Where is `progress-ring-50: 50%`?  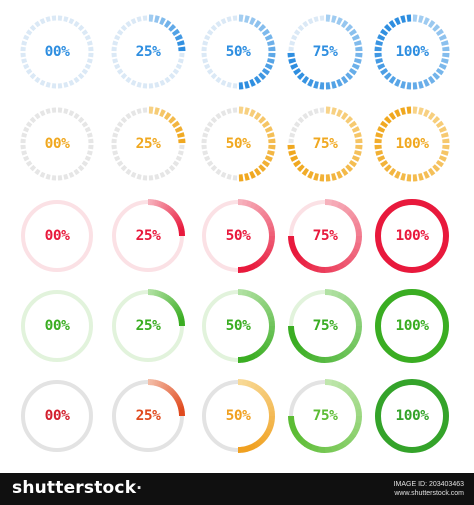 progress-ring-50: 50% is located at coordinates (239, 326).